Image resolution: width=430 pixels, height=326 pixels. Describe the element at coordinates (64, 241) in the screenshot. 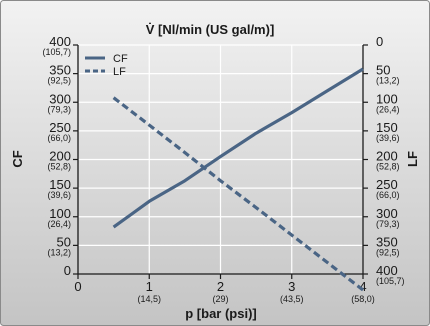

I see `y-left-tick-label: 50` at that location.